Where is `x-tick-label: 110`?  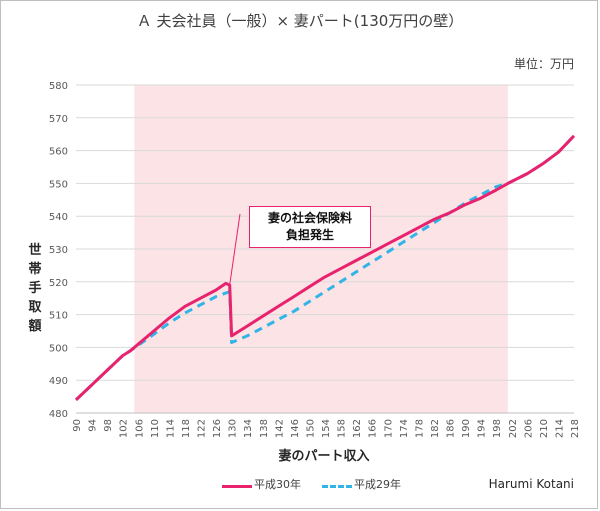
x-tick-label: 110 is located at coordinates (155, 428).